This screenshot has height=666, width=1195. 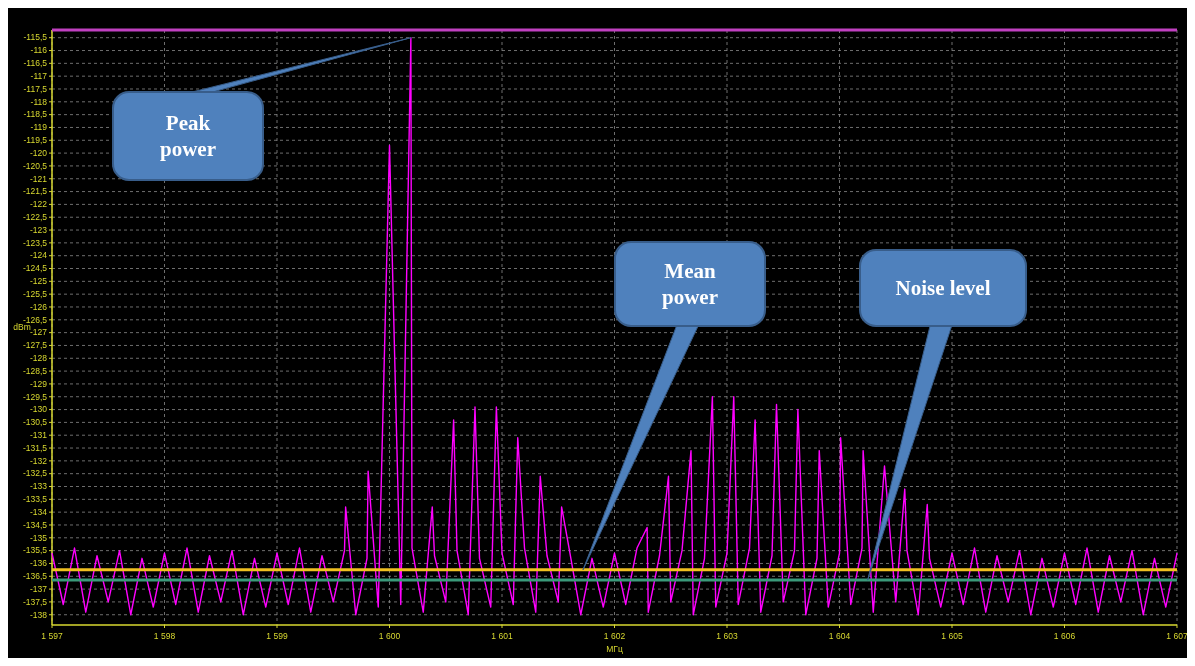 I want to click on x-tick-label: 1 597, so click(x=52, y=636).